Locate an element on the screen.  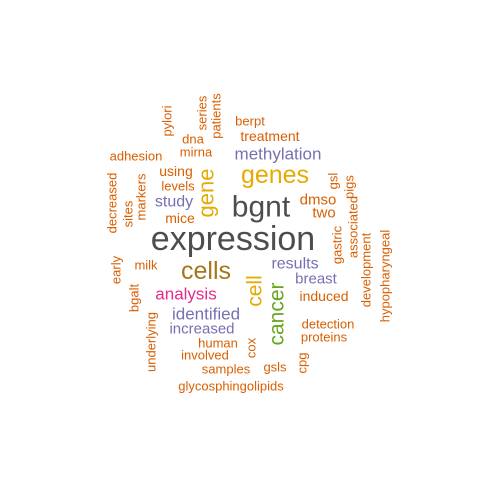
word-induced: induced is located at coordinates (323, 296).